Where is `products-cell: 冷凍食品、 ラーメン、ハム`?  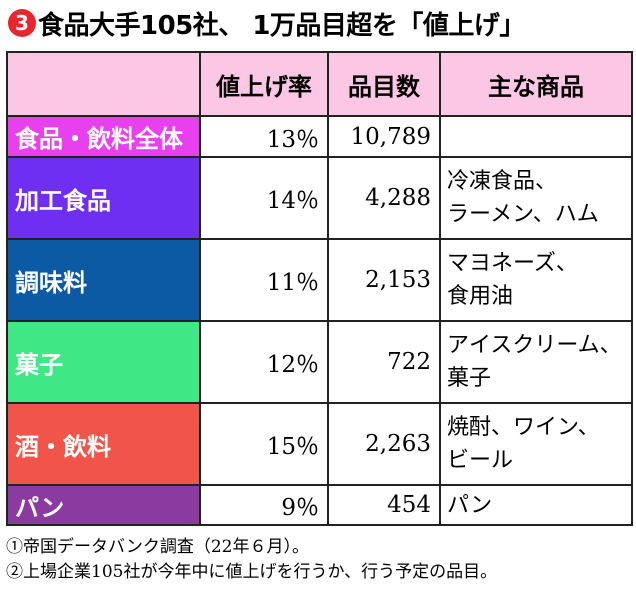
products-cell: 冷凍食品、 ラーメン、ハム is located at coordinates (536, 198).